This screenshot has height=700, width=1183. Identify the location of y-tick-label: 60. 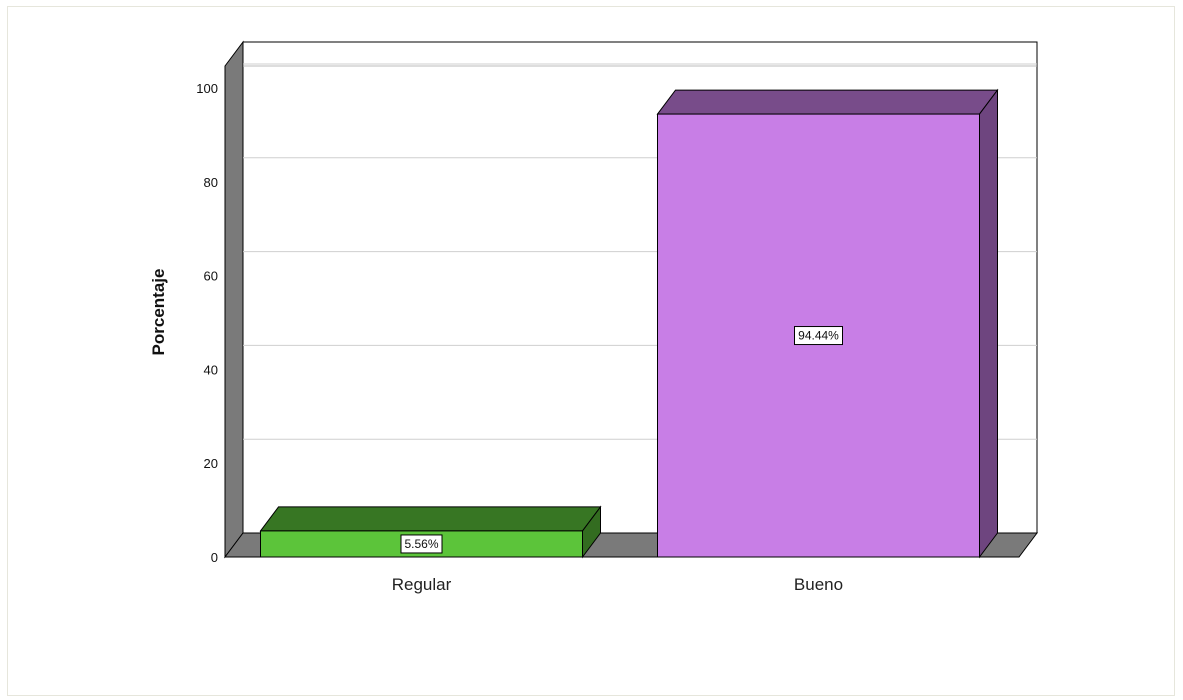
(211, 276).